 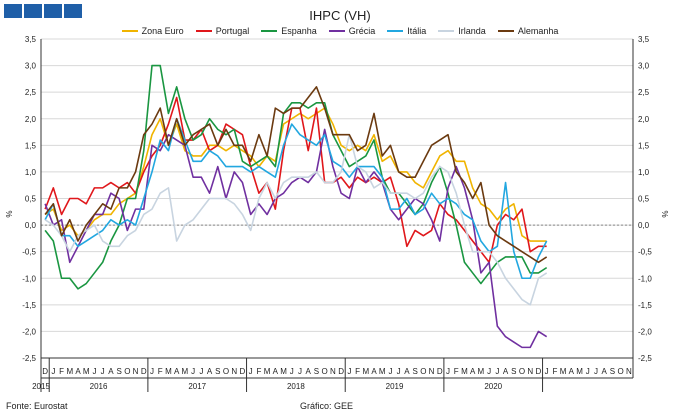 I want to click on legend-item: Alemanha, so click(x=527, y=31).